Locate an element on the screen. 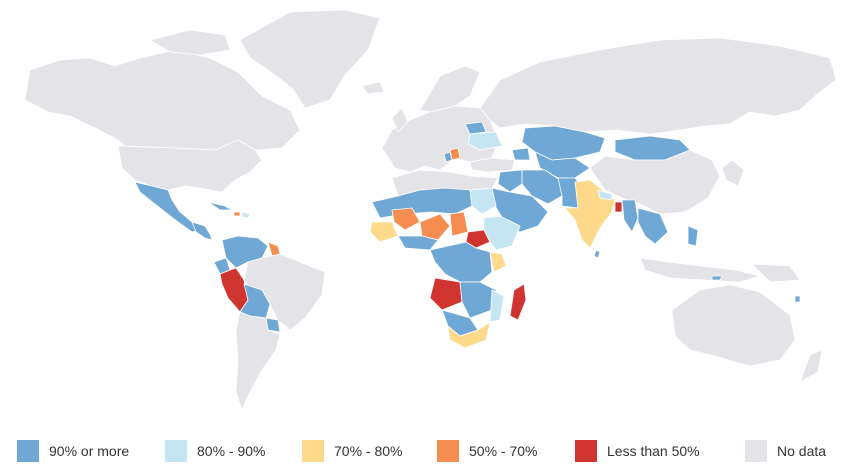 The height and width of the screenshot is (467, 850). region-timor is located at coordinates (717, 278).